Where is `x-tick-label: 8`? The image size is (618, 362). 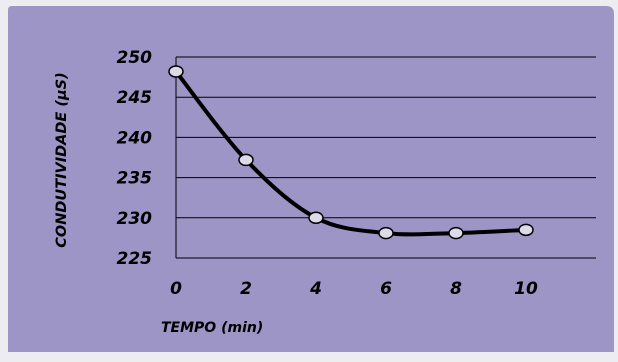
x-tick-label: 8 is located at coordinates (456, 289).